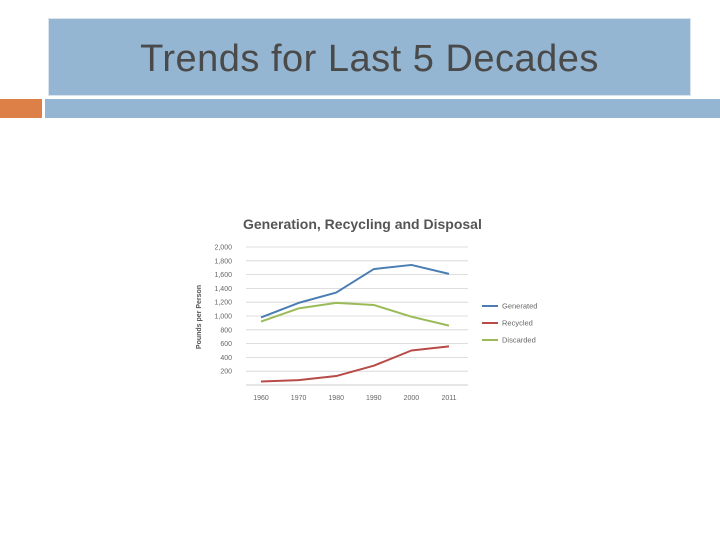 This screenshot has width=720, height=540. I want to click on accent-strip-orange, so click(21, 108).